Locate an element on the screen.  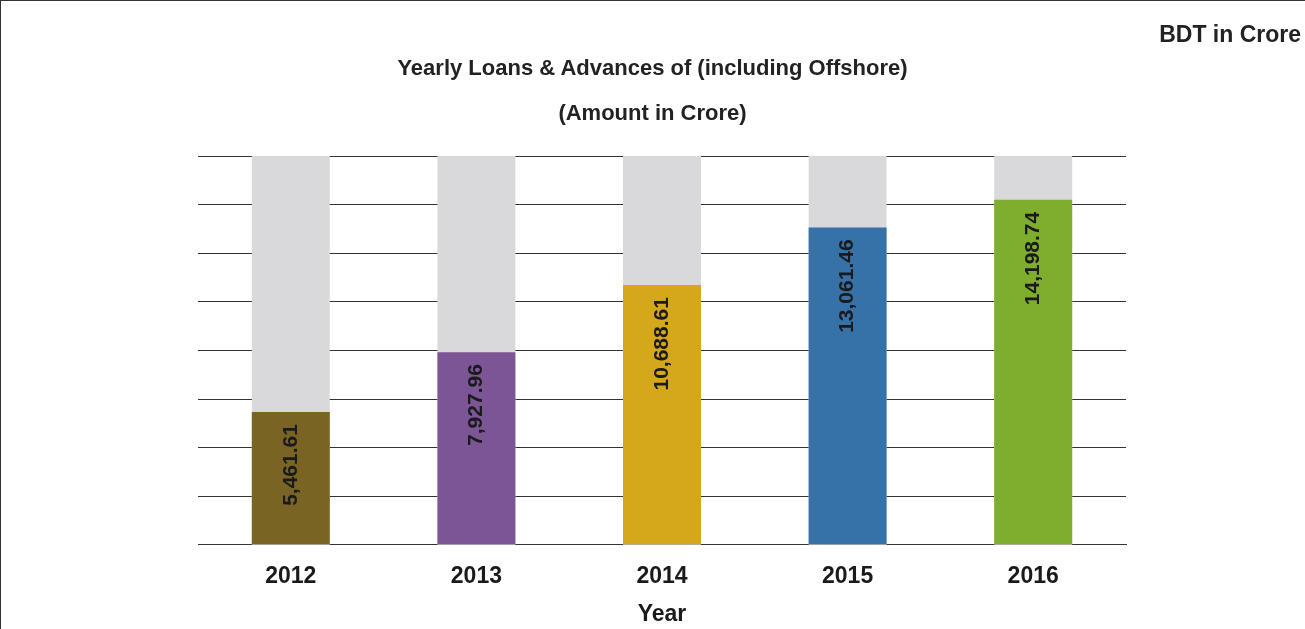
x-axis-title: Year is located at coordinates (662, 612).